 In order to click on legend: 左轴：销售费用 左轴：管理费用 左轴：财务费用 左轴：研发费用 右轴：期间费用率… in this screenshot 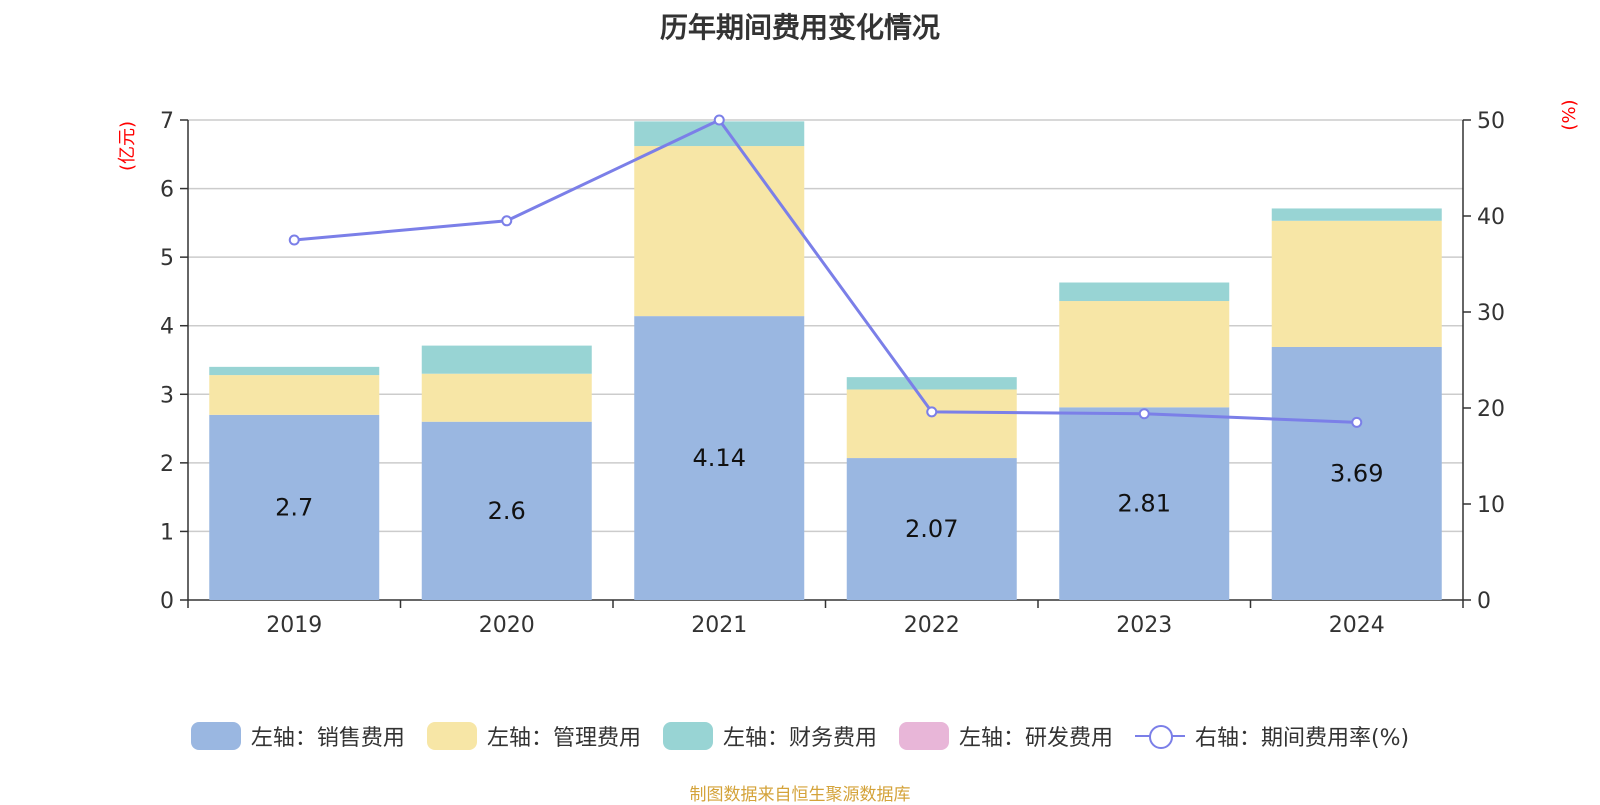, I will do `click(800, 736)`.